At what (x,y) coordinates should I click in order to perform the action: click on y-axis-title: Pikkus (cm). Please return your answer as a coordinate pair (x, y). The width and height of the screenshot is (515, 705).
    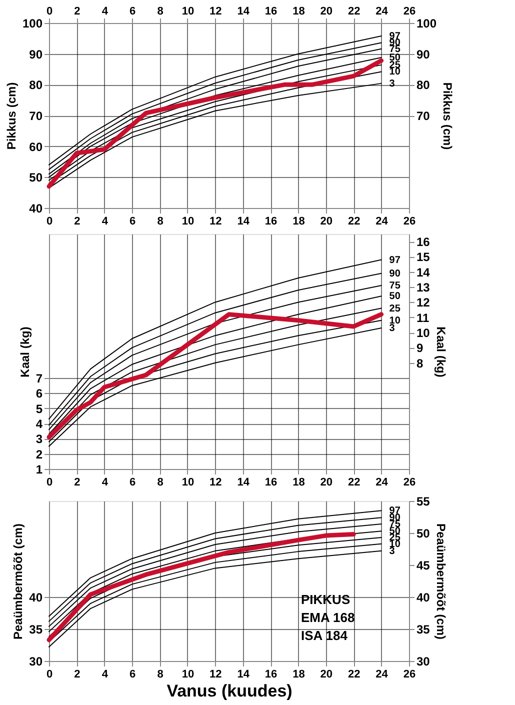
    Looking at the image, I should click on (11, 116).